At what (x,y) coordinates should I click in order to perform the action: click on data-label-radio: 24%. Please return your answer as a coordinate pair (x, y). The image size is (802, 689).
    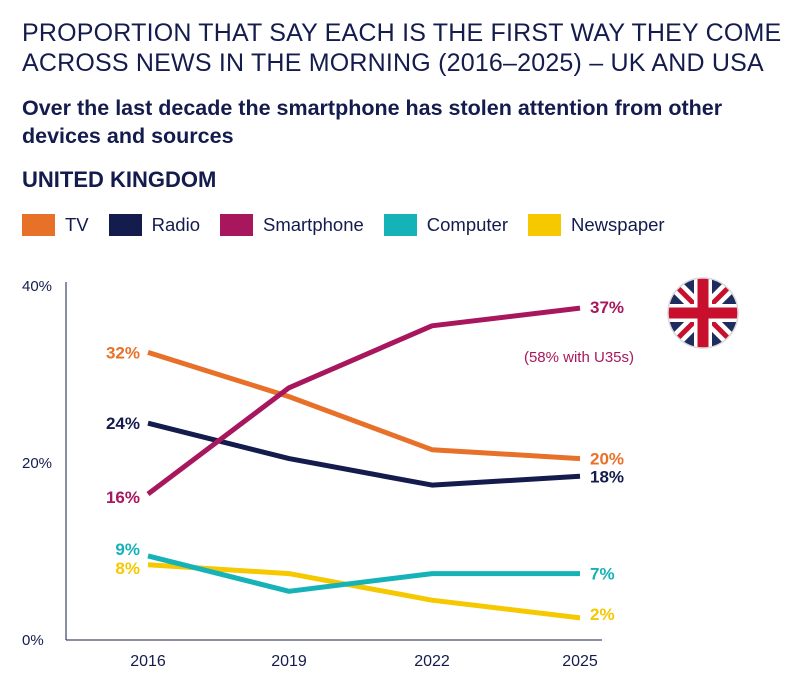
    Looking at the image, I should click on (123, 423).